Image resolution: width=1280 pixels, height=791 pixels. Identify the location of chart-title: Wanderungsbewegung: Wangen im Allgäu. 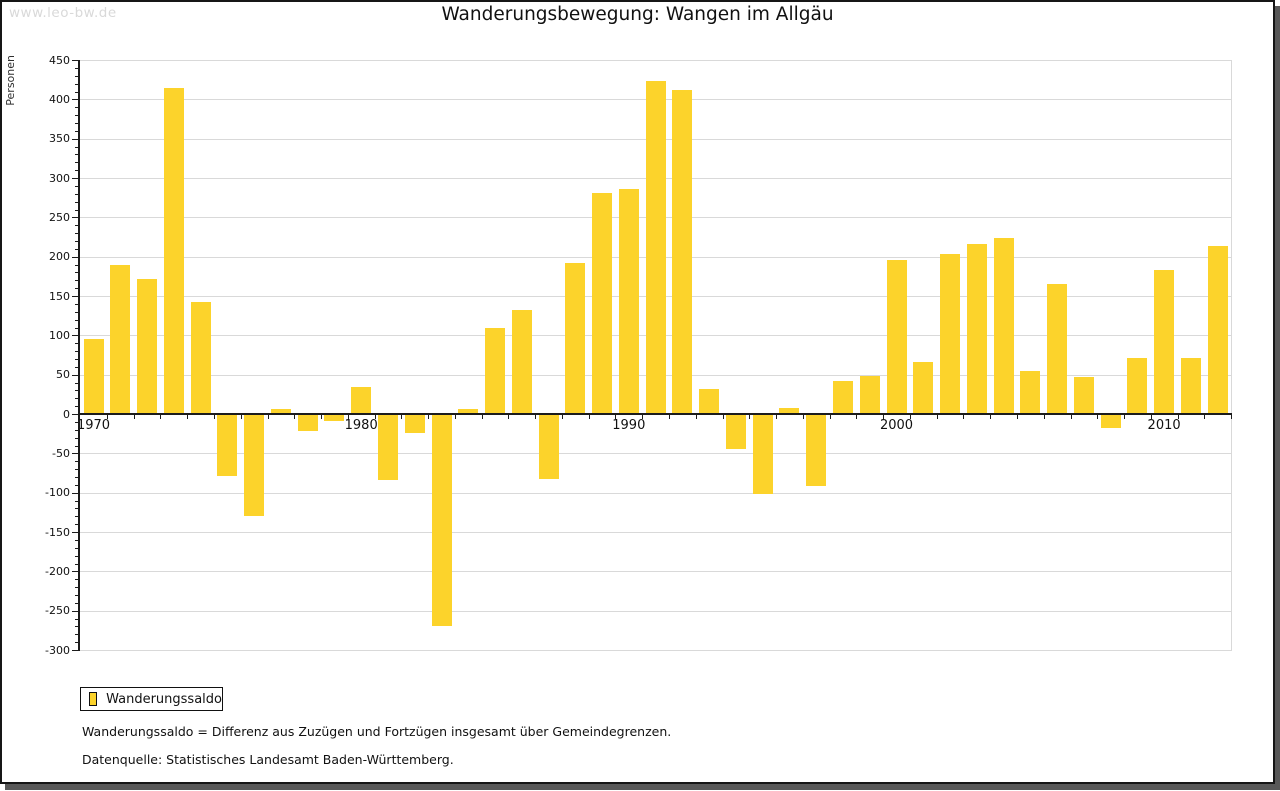
(637, 14).